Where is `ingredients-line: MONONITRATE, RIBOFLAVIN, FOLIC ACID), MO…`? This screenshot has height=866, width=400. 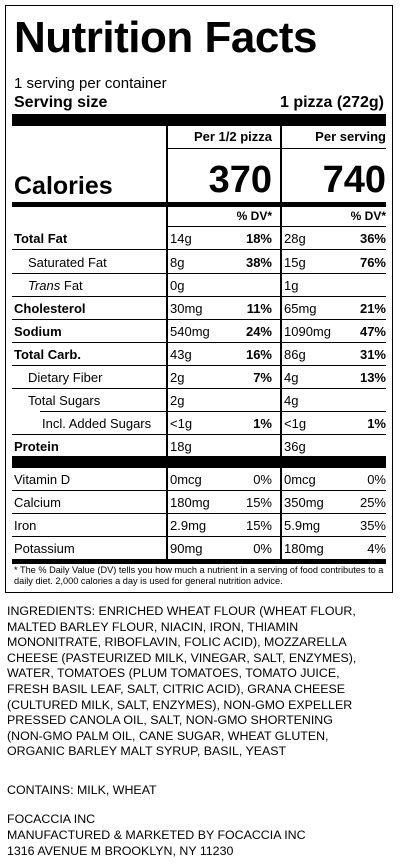
ingredients-line: MONONITRATE, RIBOFLAVIN, FOLIC ACID), MO… is located at coordinates (177, 642).